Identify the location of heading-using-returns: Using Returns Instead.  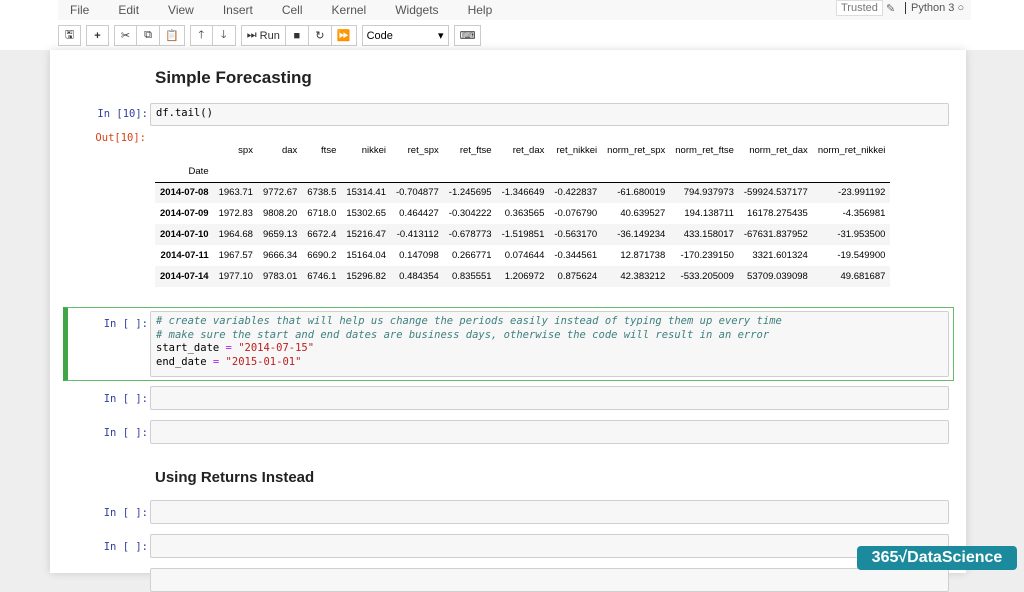
(235, 477).